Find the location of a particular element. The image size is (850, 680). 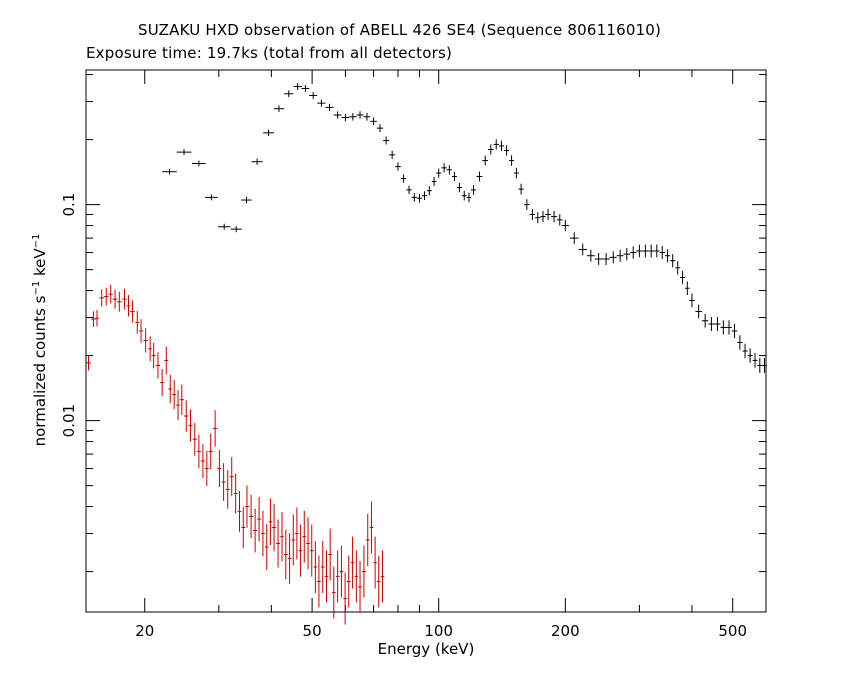

y-tick-label: 0.01 is located at coordinates (69, 420).